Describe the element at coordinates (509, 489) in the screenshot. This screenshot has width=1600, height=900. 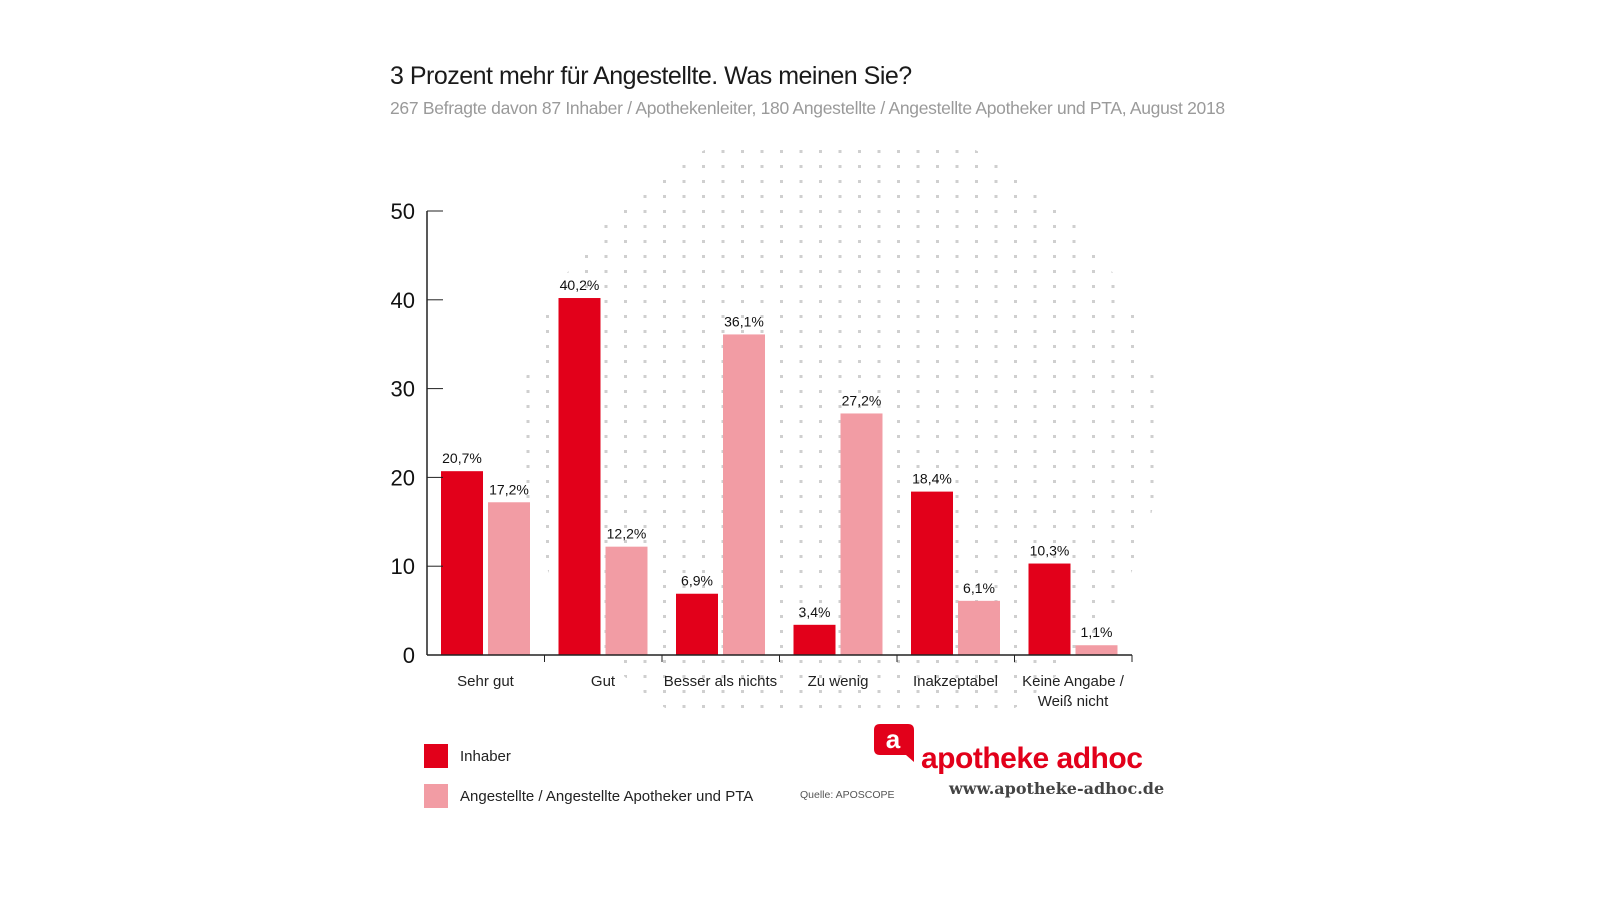
I see `data-label: 17,2%` at that location.